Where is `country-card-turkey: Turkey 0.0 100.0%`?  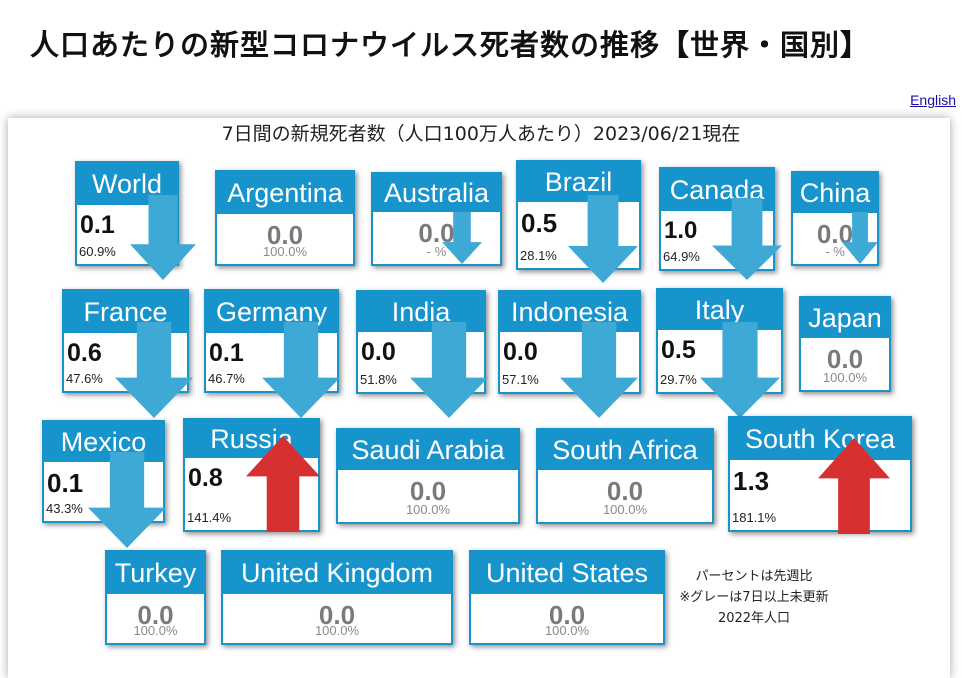 country-card-turkey: Turkey 0.0 100.0% is located at coordinates (155, 597).